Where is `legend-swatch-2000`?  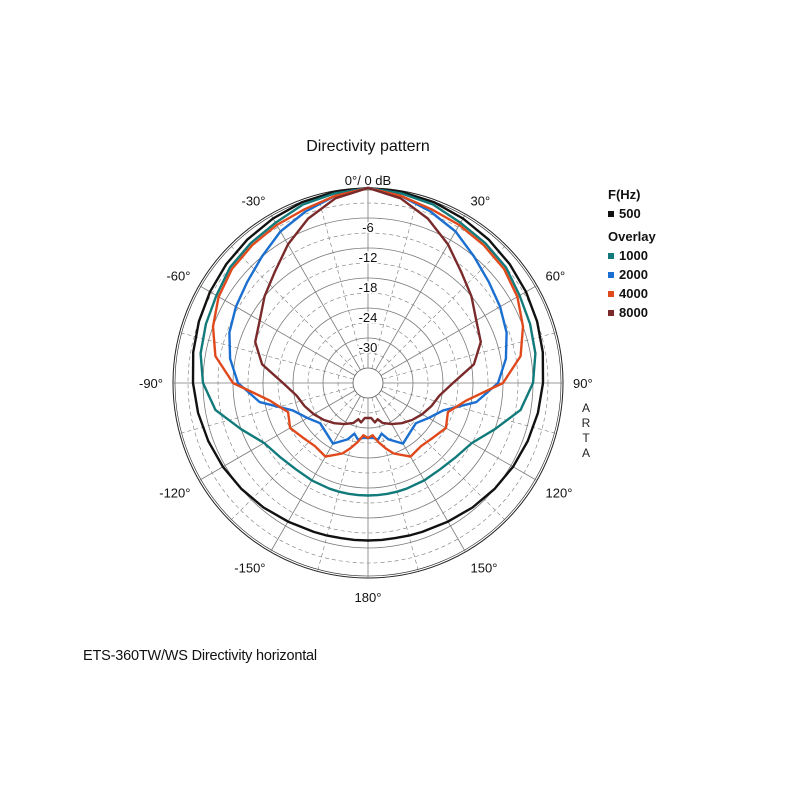 legend-swatch-2000 is located at coordinates (611, 274).